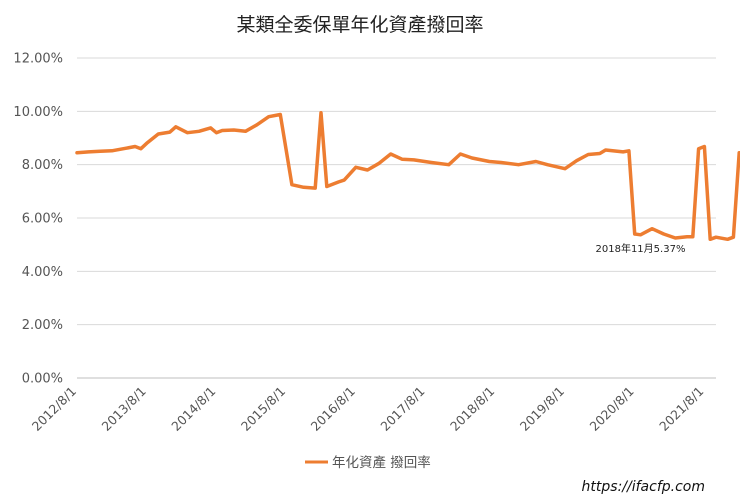 The width and height of the screenshot is (740, 501). I want to click on x-tick-label: 2015/8/1, so click(263, 409).